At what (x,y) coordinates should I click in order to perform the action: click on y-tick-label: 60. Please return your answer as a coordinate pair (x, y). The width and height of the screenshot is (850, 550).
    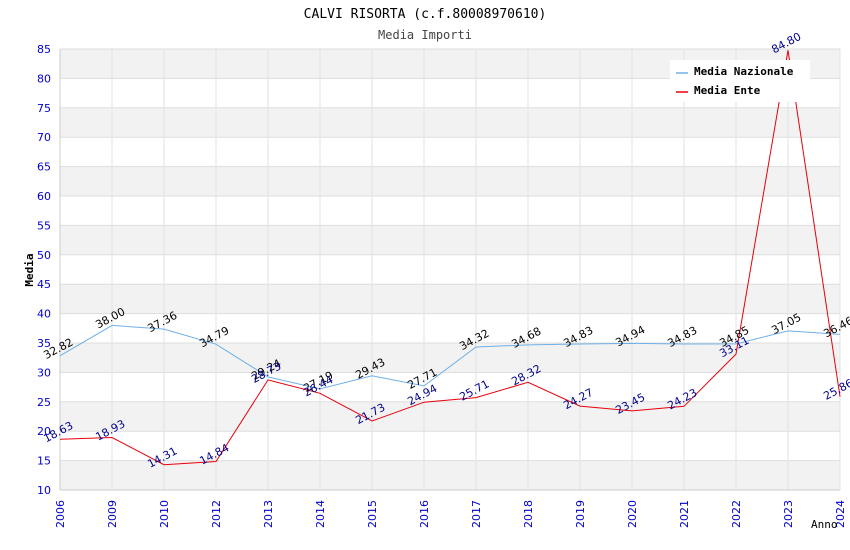
    Looking at the image, I should click on (44, 196).